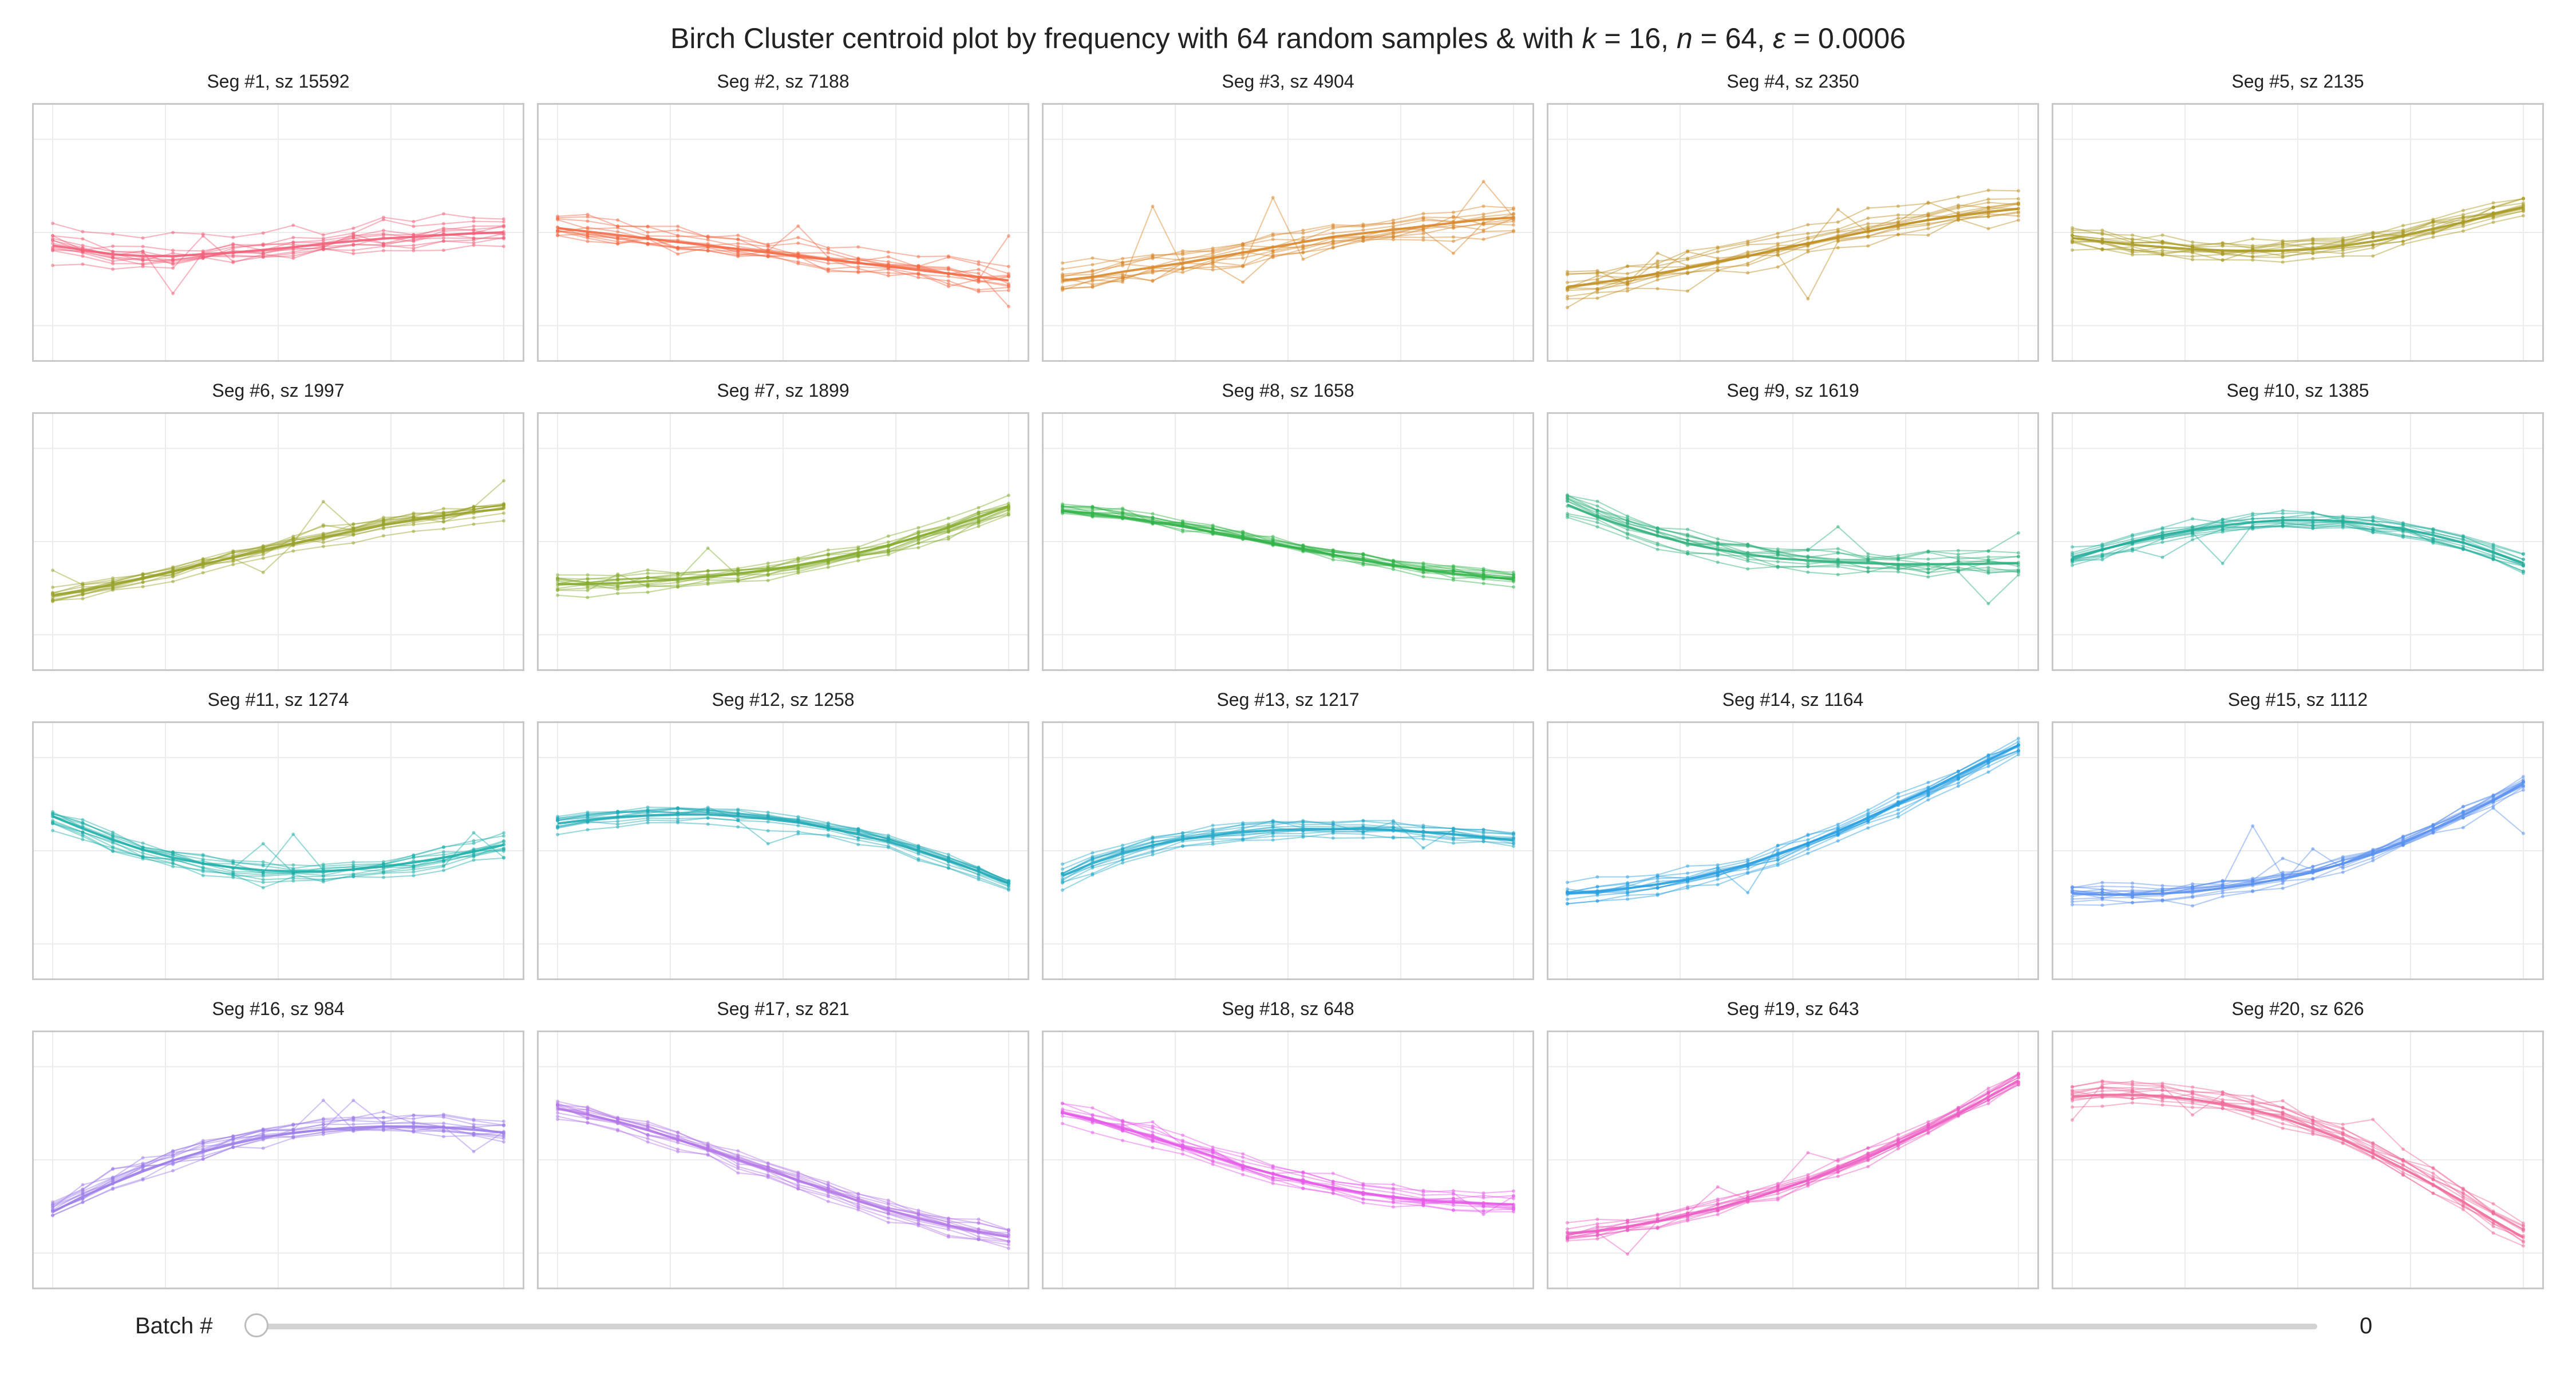 The height and width of the screenshot is (1374, 2576). What do you see at coordinates (278, 699) in the screenshot?
I see `subplot-title: Seg #11, sz 1274` at bounding box center [278, 699].